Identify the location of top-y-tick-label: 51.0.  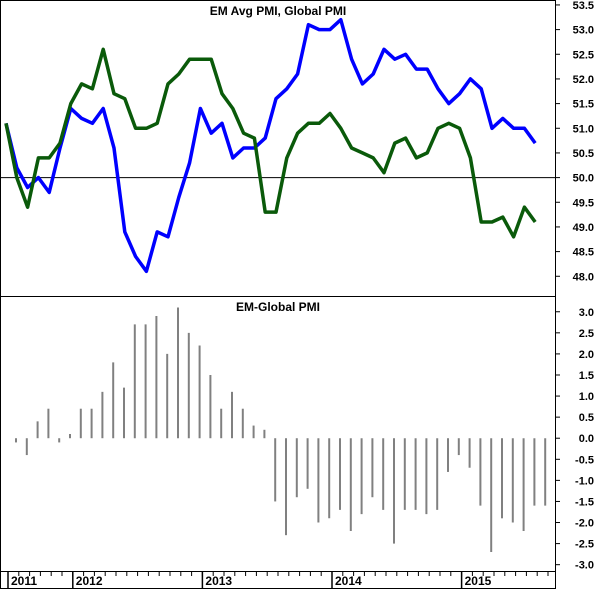
(583, 129).